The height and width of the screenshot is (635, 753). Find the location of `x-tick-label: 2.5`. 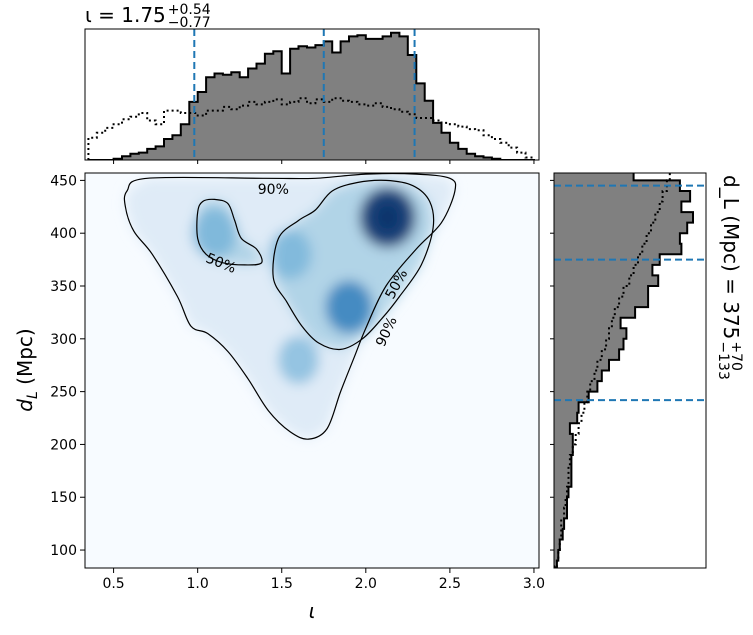

x-tick-label: 2.5 is located at coordinates (450, 584).